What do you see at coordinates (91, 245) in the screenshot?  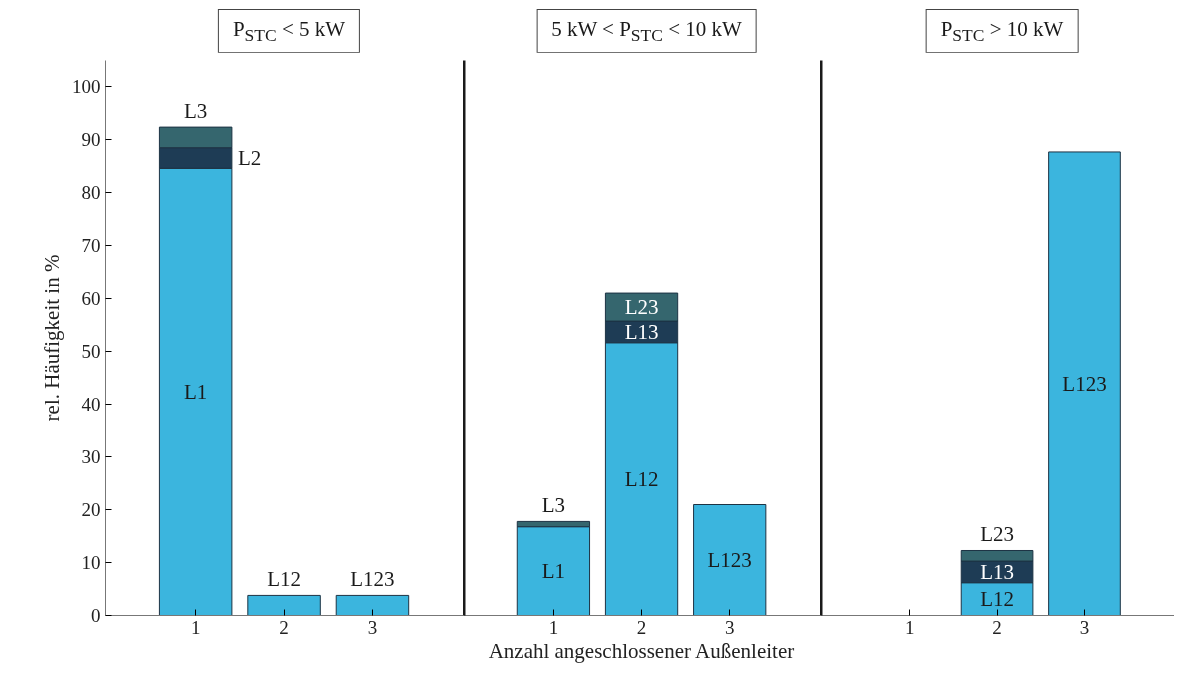 I see `y-tick-label: 70` at bounding box center [91, 245].